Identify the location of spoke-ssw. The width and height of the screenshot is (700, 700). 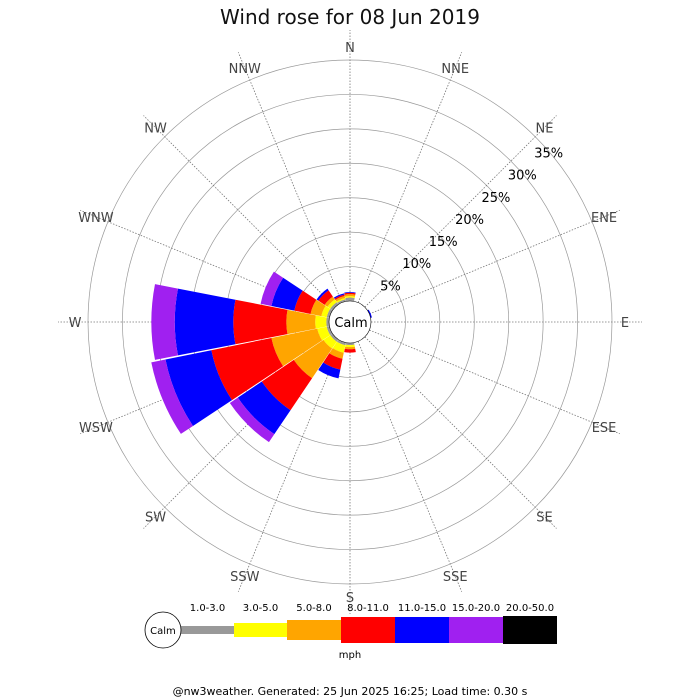
(290, 466).